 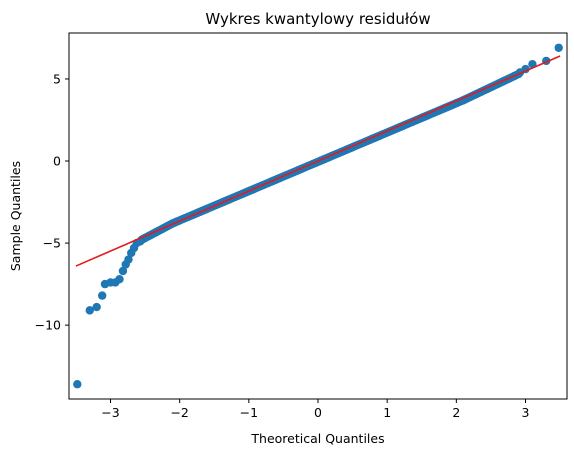 I want to click on y-axis-label: Sample Quantiles, so click(x=15, y=216).